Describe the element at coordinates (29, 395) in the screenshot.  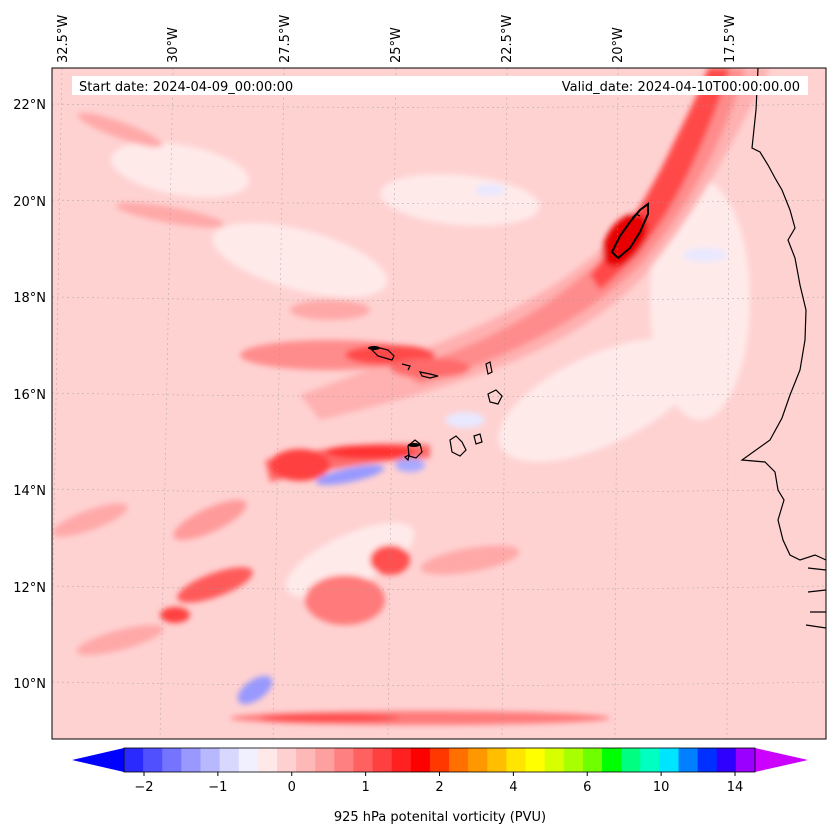
I see `lat-label: 16°N` at that location.